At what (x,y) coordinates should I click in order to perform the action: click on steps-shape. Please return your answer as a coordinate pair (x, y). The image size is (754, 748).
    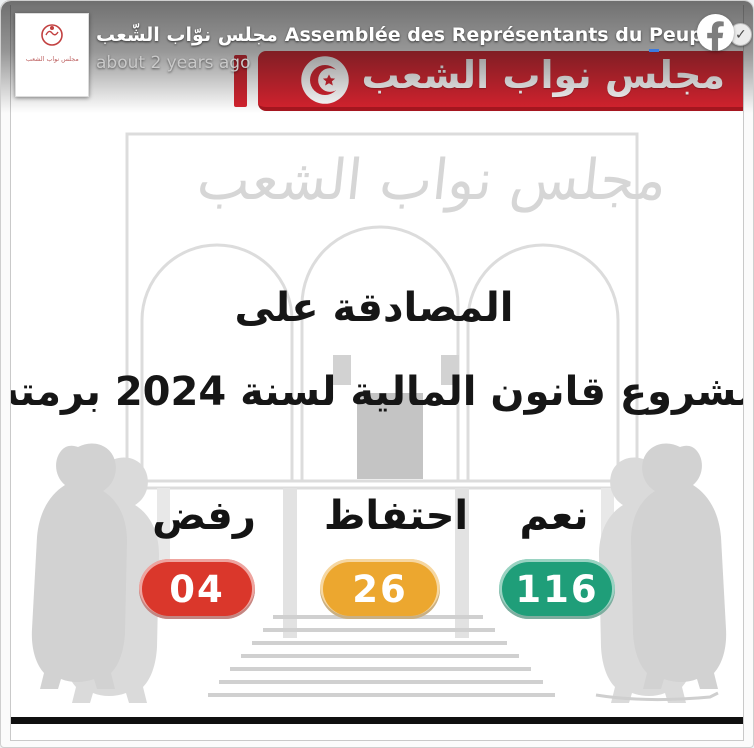
    Looking at the image, I should click on (381, 656).